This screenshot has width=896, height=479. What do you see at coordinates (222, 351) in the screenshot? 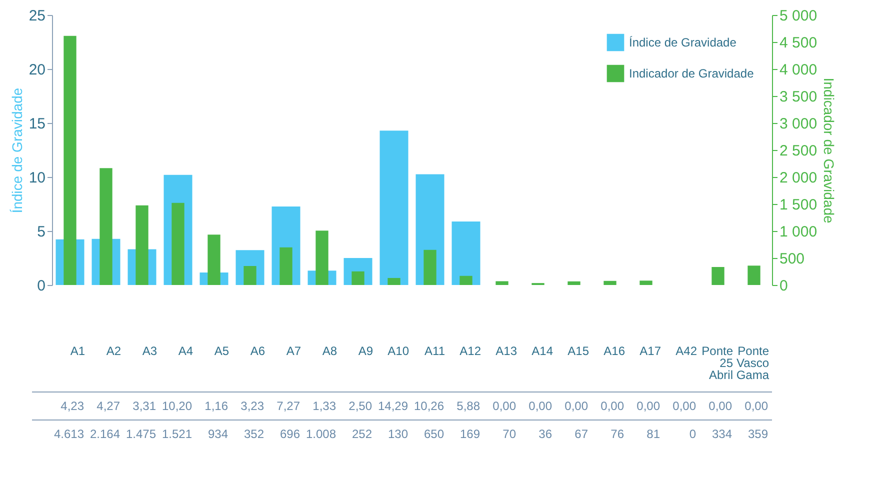
I see `x-tick-label: A5` at bounding box center [222, 351].